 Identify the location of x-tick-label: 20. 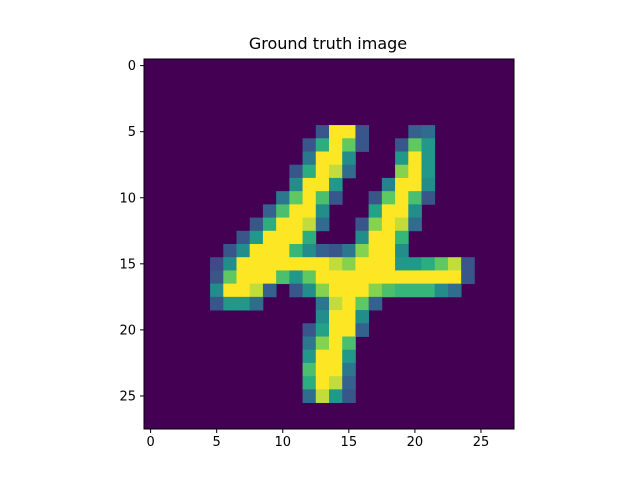
(415, 442).